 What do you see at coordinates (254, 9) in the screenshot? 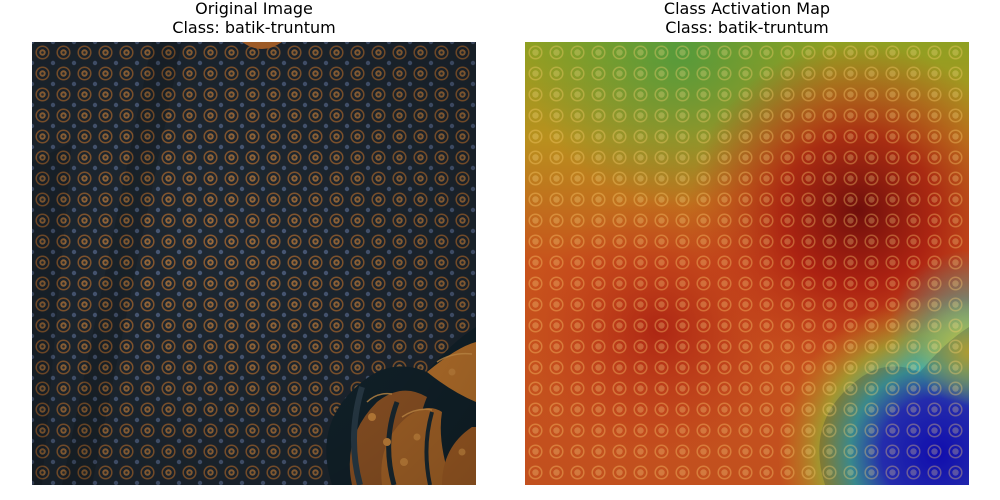
I see `original-image-title: Original Image` at bounding box center [254, 9].